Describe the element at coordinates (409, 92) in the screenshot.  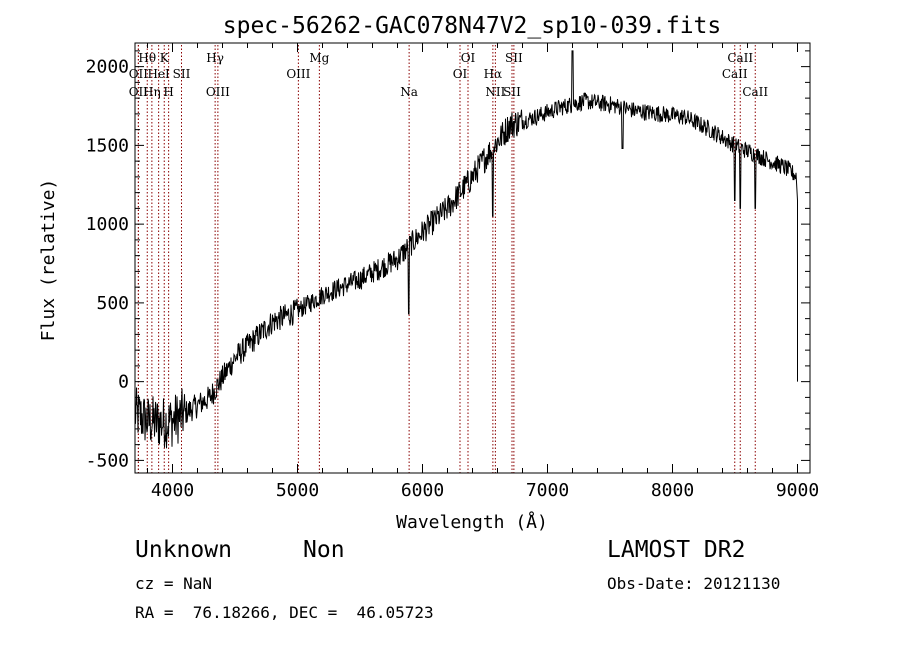
I see `line-marker-label: Na` at that location.